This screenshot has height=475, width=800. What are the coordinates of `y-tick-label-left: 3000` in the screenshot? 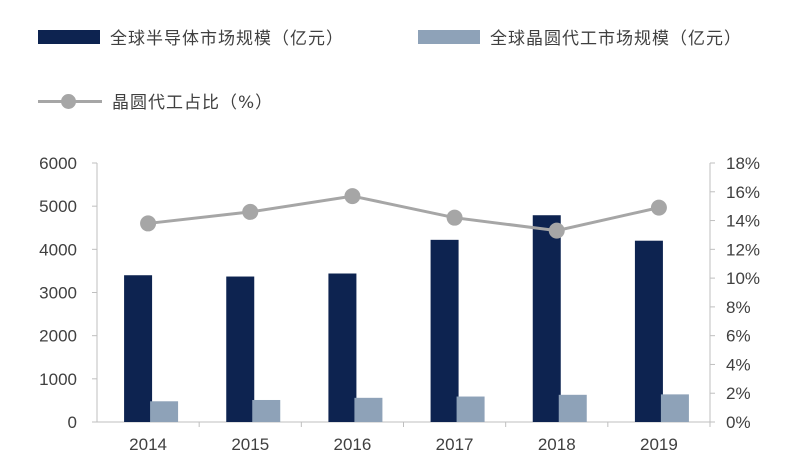 It's located at (58, 293).